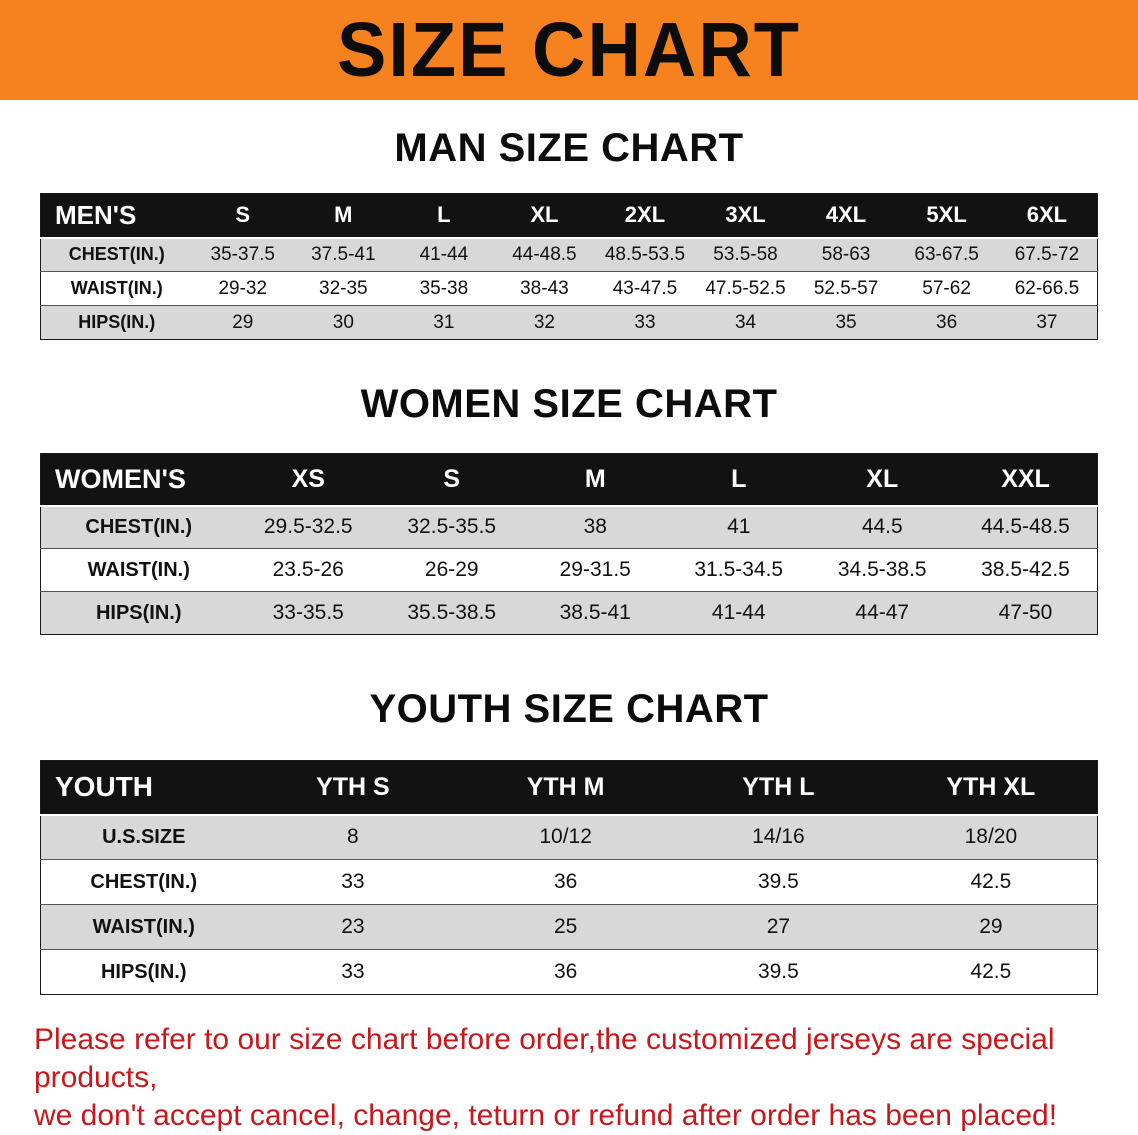 The image size is (1138, 1135). I want to click on table-row: CHEST(IN.) 33 36 39.5 42.5, so click(569, 882).